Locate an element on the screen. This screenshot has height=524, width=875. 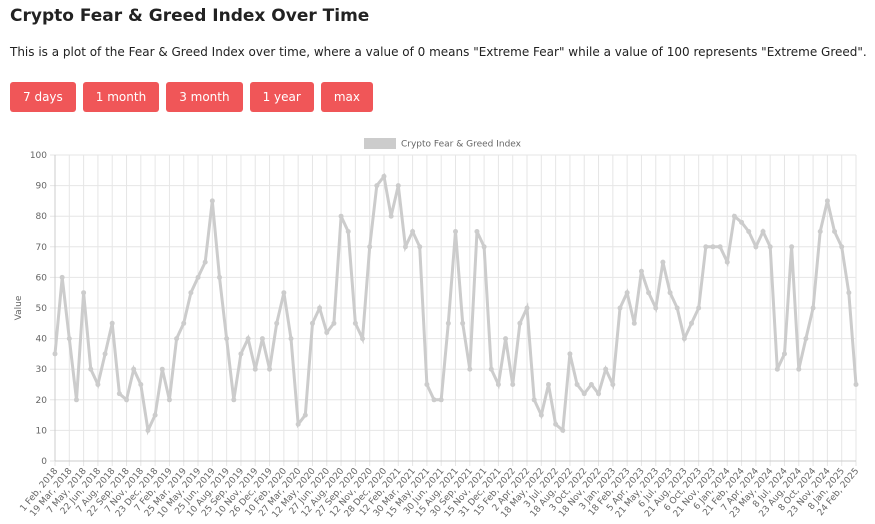
range-button: 7 days is located at coordinates (43, 97).